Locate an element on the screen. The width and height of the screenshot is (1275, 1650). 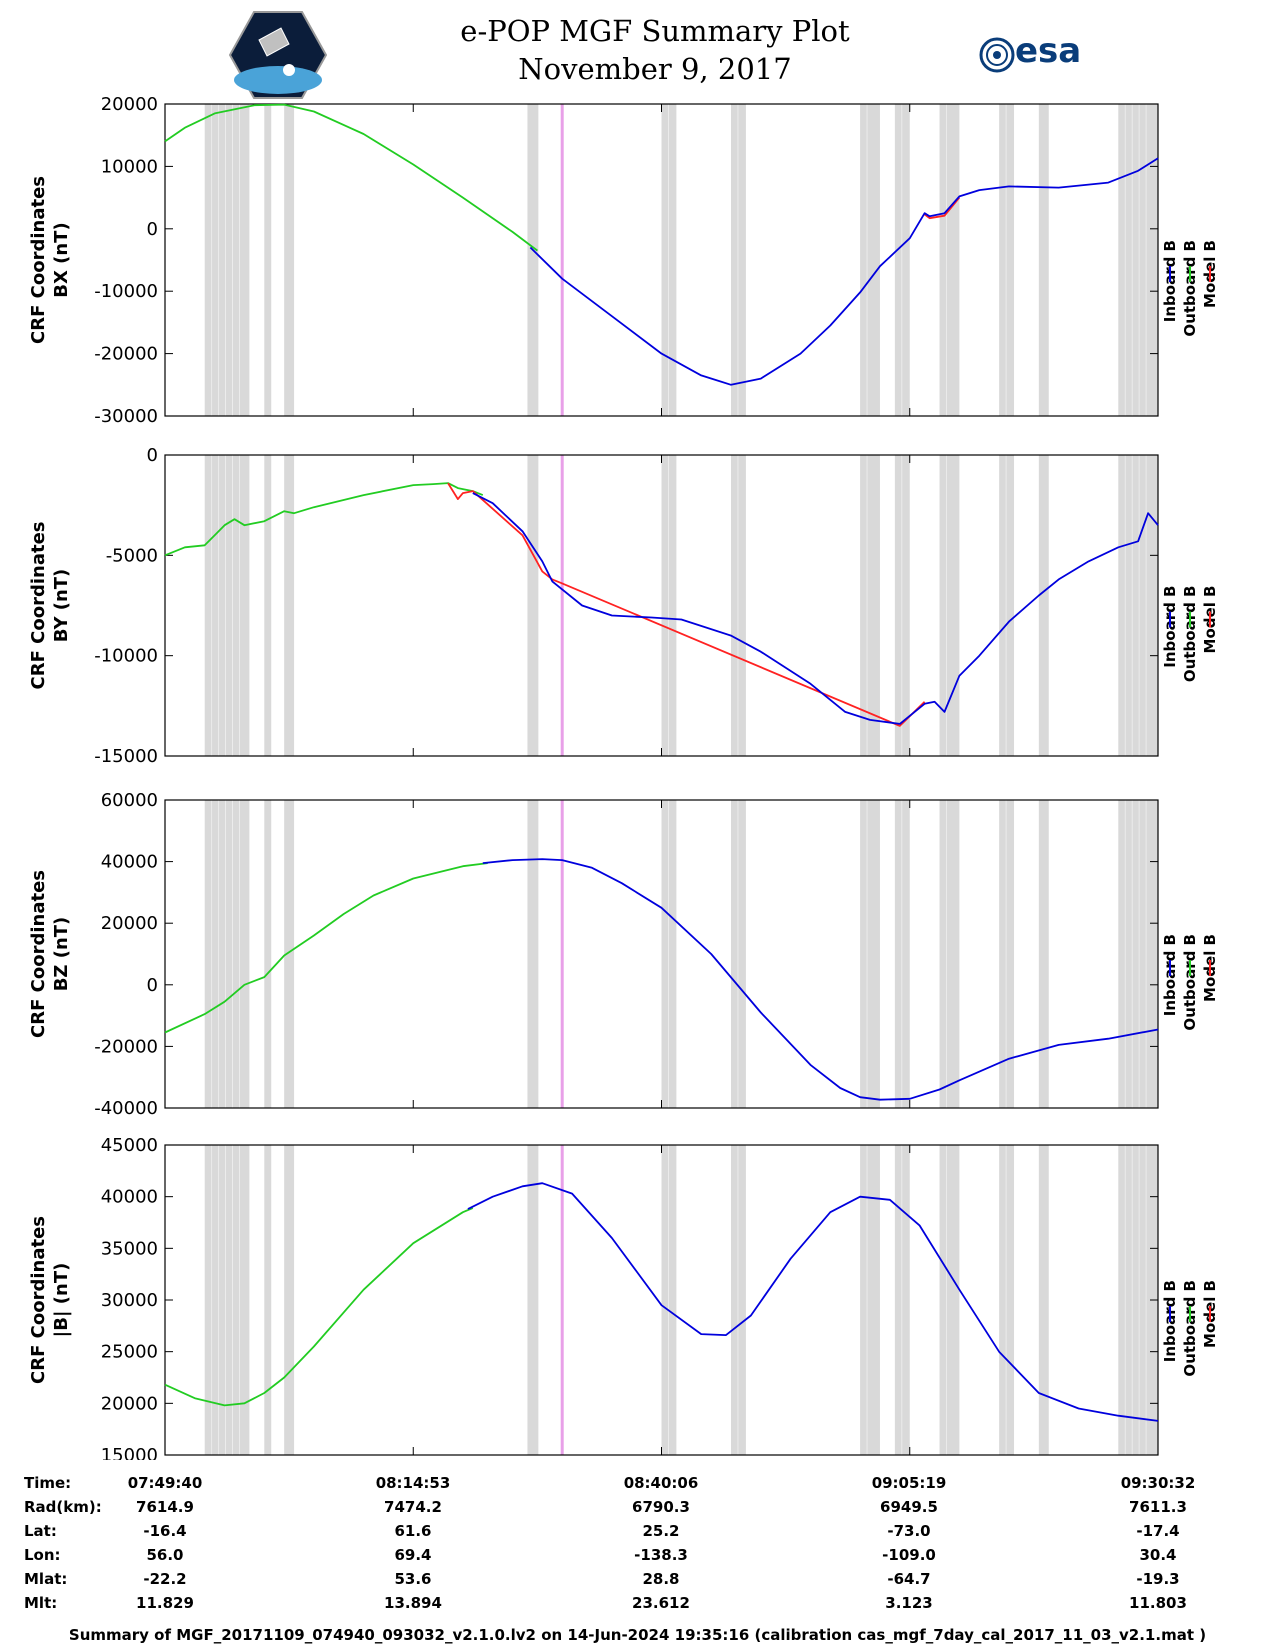
y-tick-label: 45000 is located at coordinates (129, 1145).